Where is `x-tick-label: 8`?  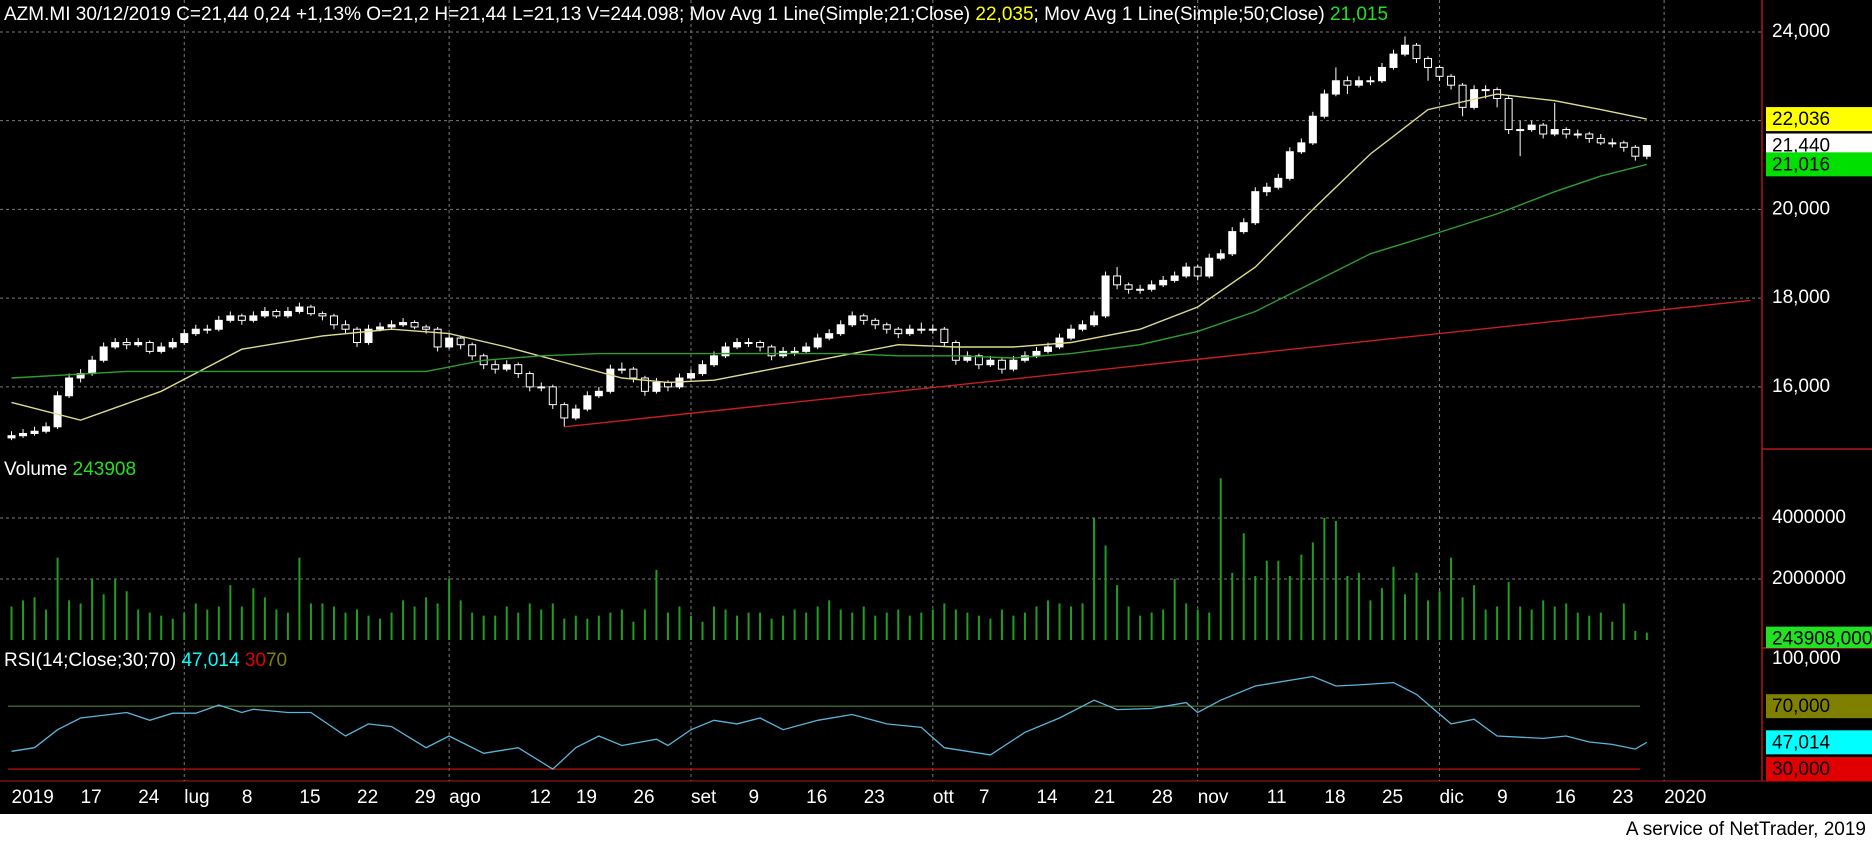 x-tick-label: 8 is located at coordinates (247, 797).